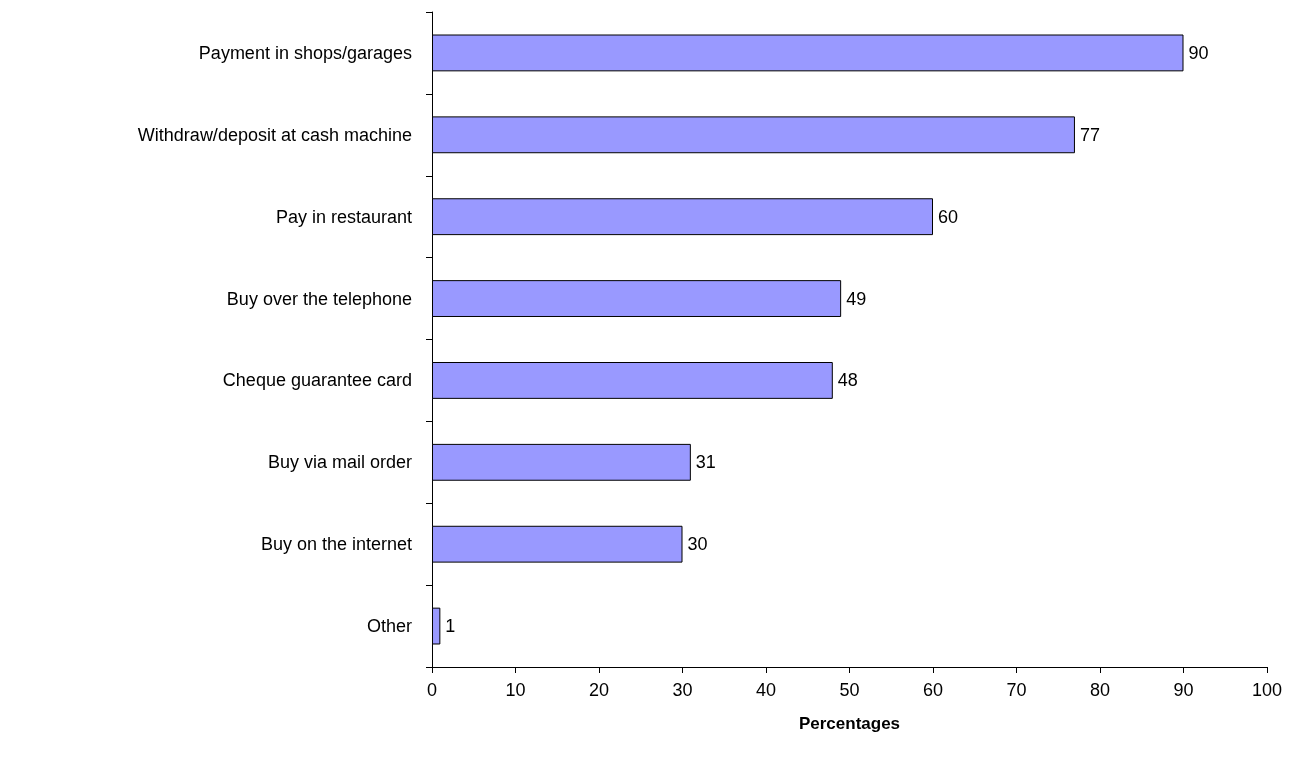  What do you see at coordinates (849, 723) in the screenshot?
I see `x-axis-title: Percentages` at bounding box center [849, 723].